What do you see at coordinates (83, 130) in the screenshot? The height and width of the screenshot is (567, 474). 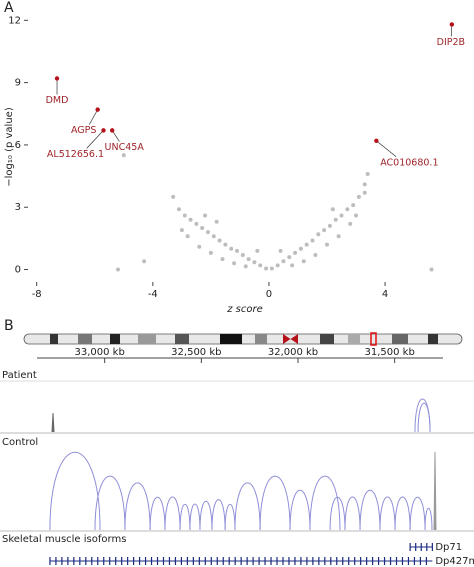 I see `point-label: AGPS` at bounding box center [83, 130].